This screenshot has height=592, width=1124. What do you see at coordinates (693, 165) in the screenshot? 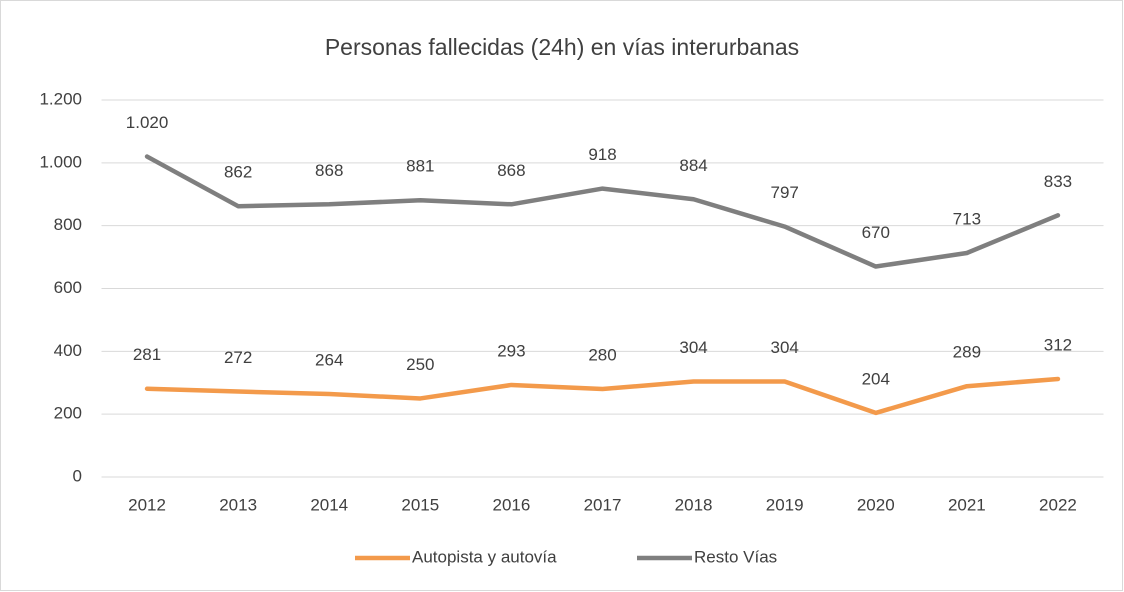
I see `data-label: 884` at bounding box center [693, 165].